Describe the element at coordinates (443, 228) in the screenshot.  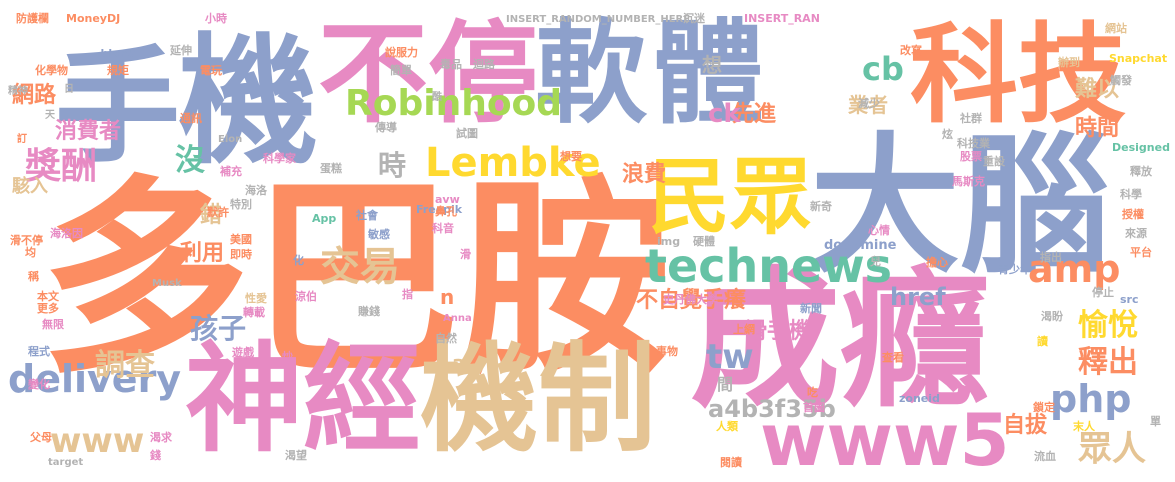
I see `word-cloud-word: 科音` at that location.